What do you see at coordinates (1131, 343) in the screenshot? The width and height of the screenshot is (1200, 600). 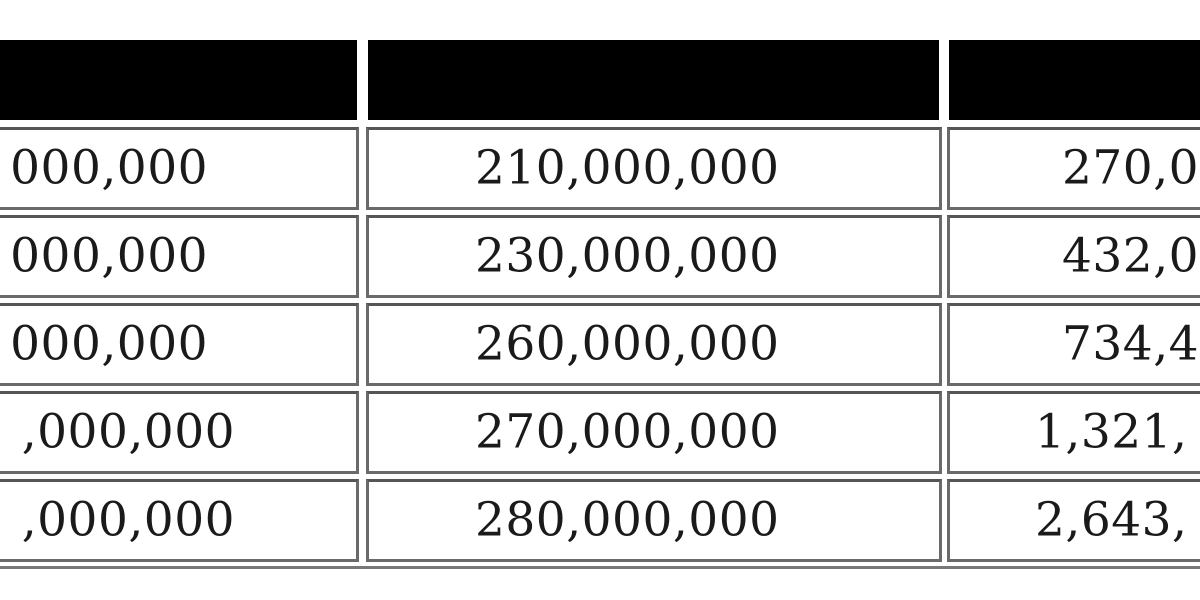 I see `cell-value: 734,4` at bounding box center [1131, 343].